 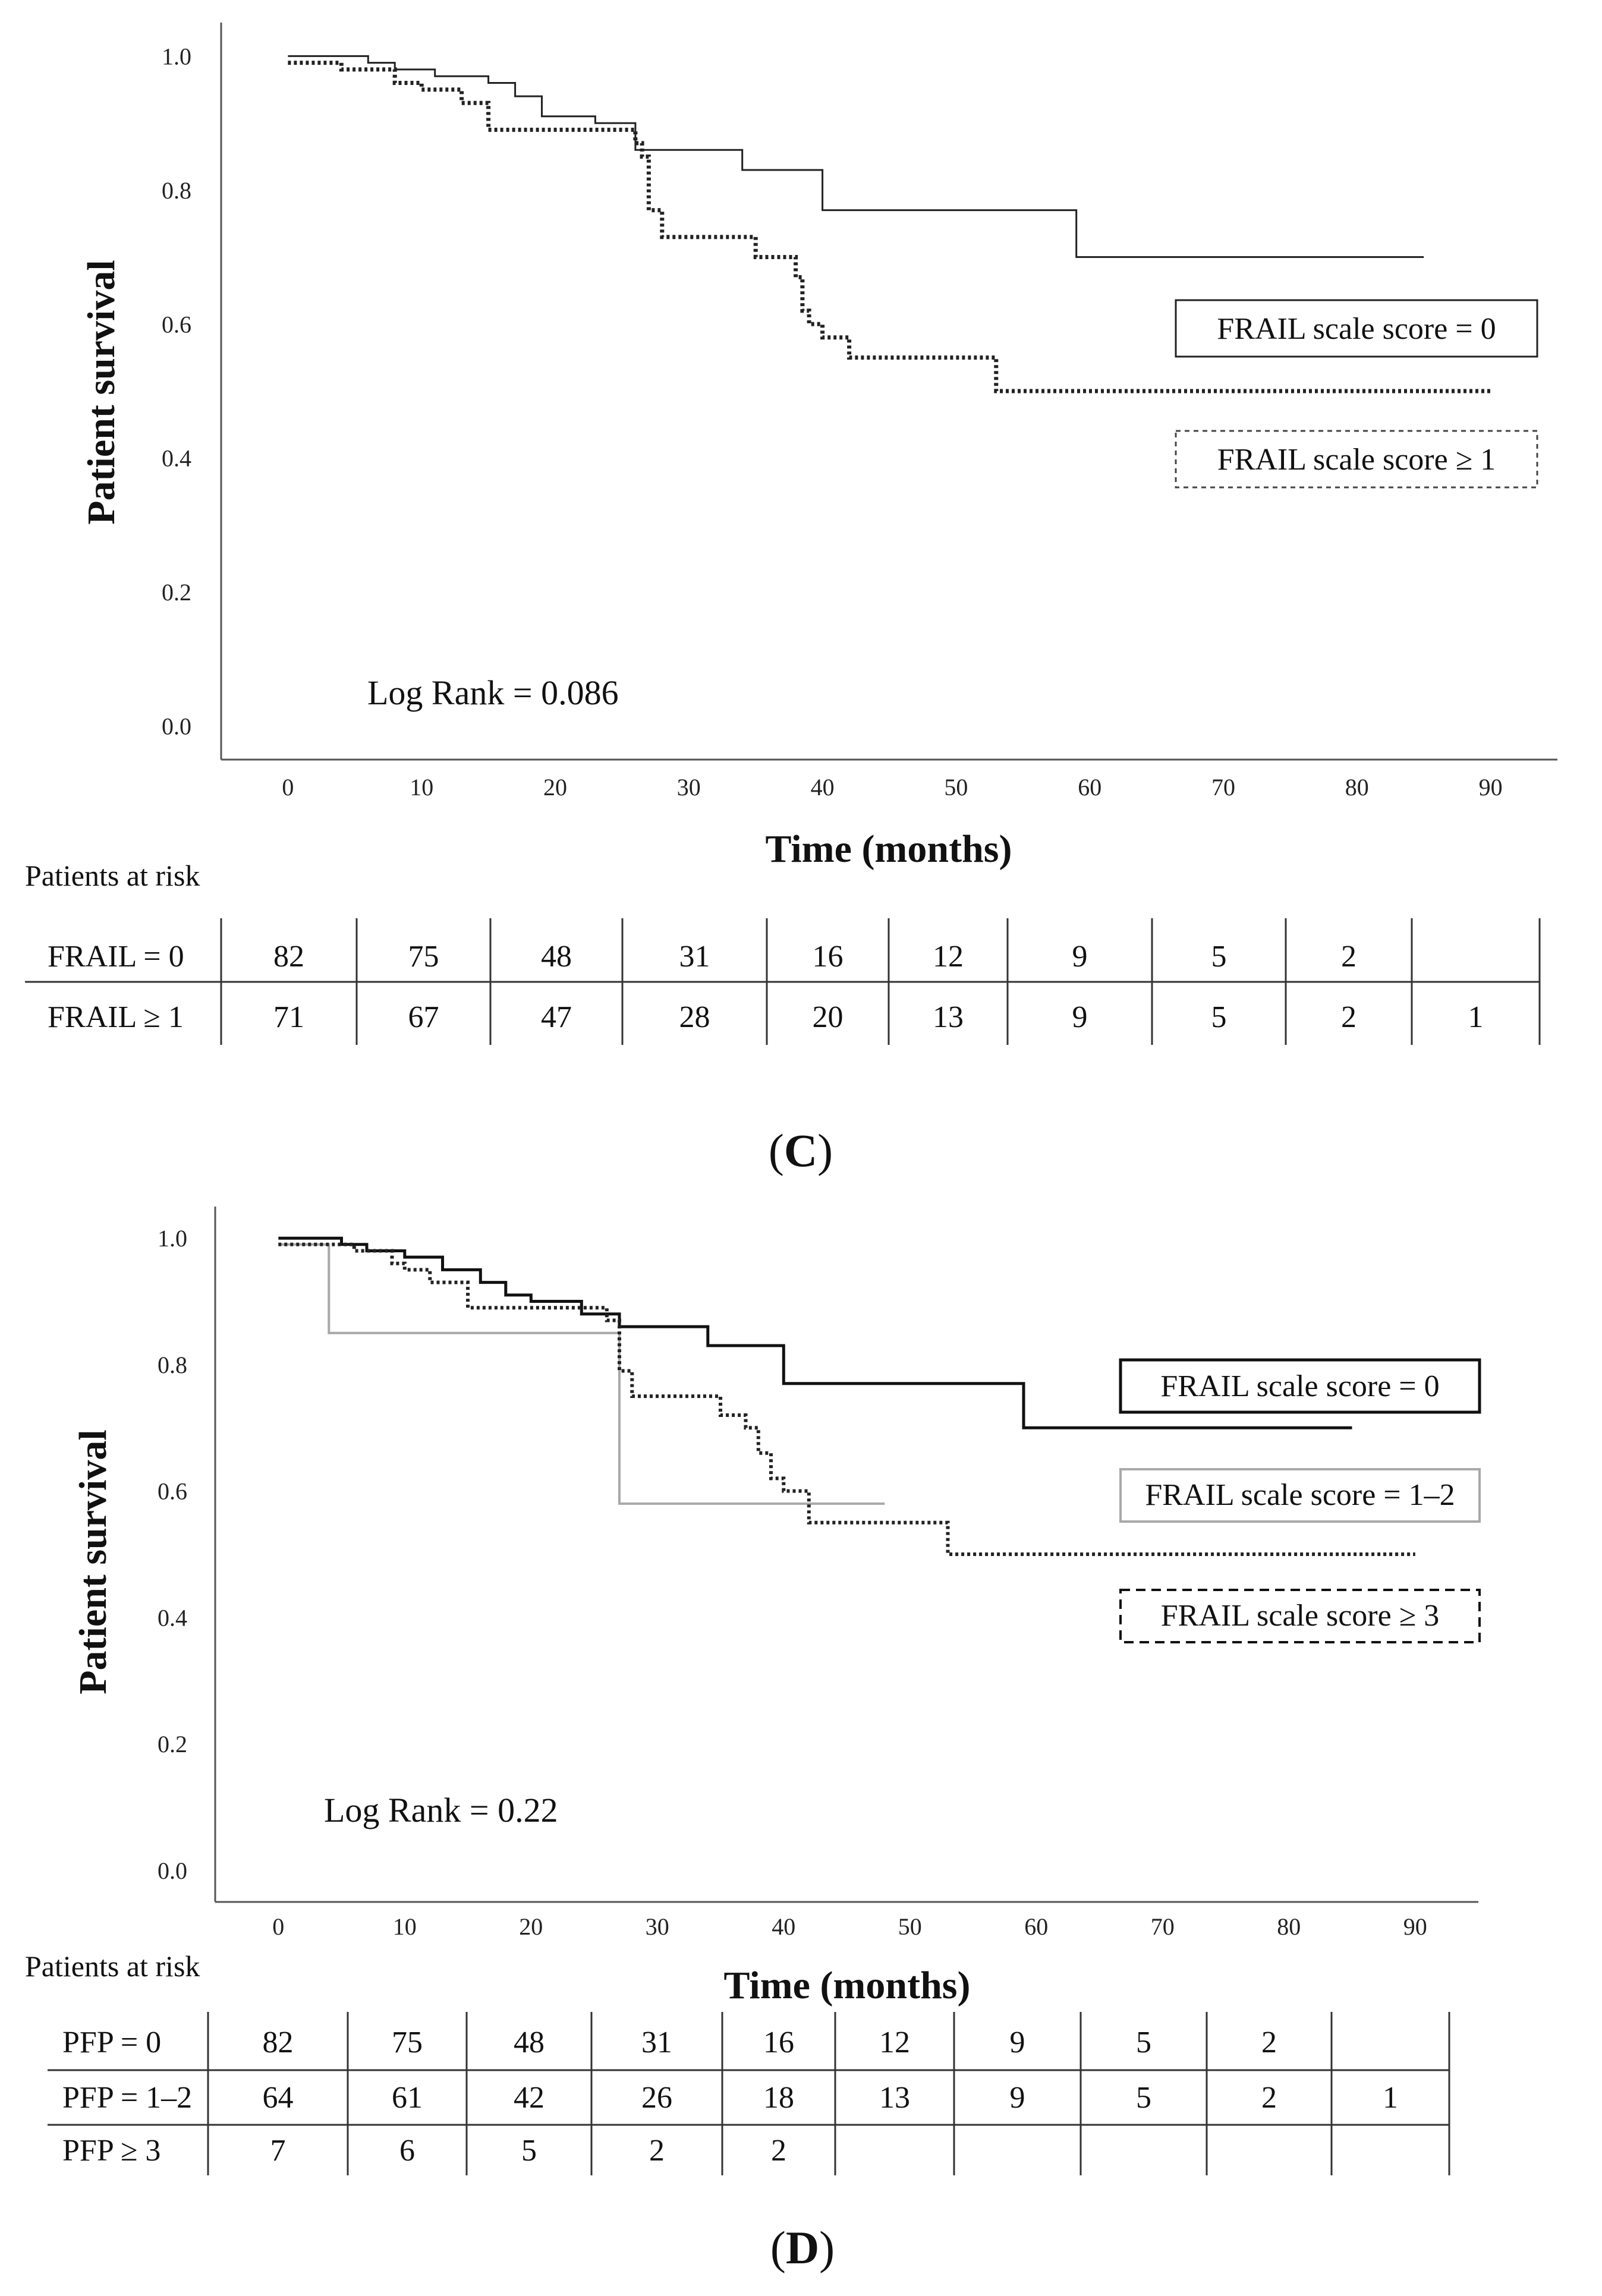 What do you see at coordinates (783, 1927) in the screenshot?
I see `d-x-tick-label: 40` at bounding box center [783, 1927].